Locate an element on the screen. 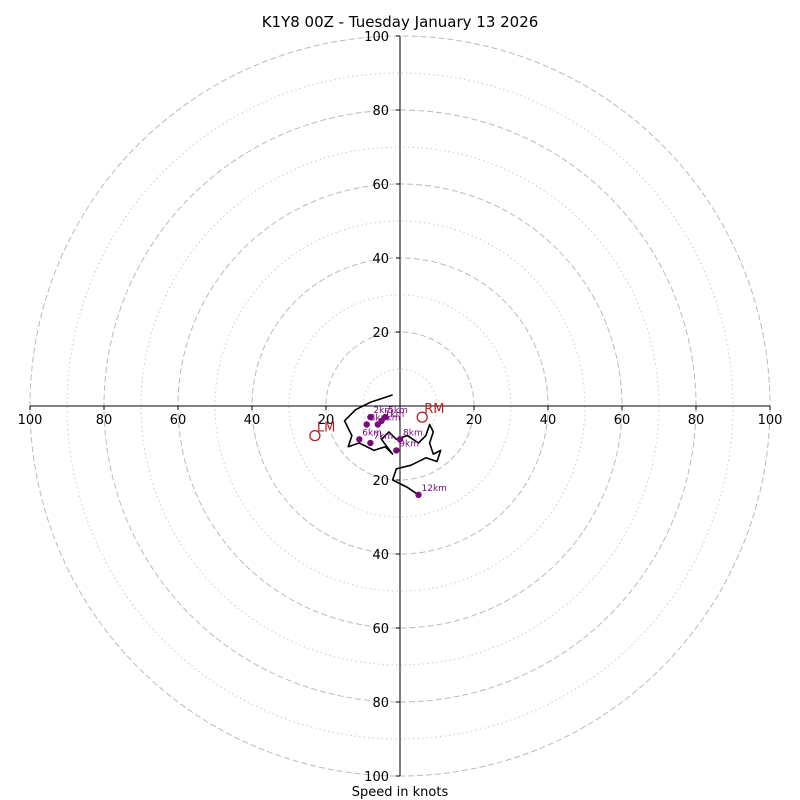 The width and height of the screenshot is (800, 800). height-marker-label: 2km is located at coordinates (383, 411).